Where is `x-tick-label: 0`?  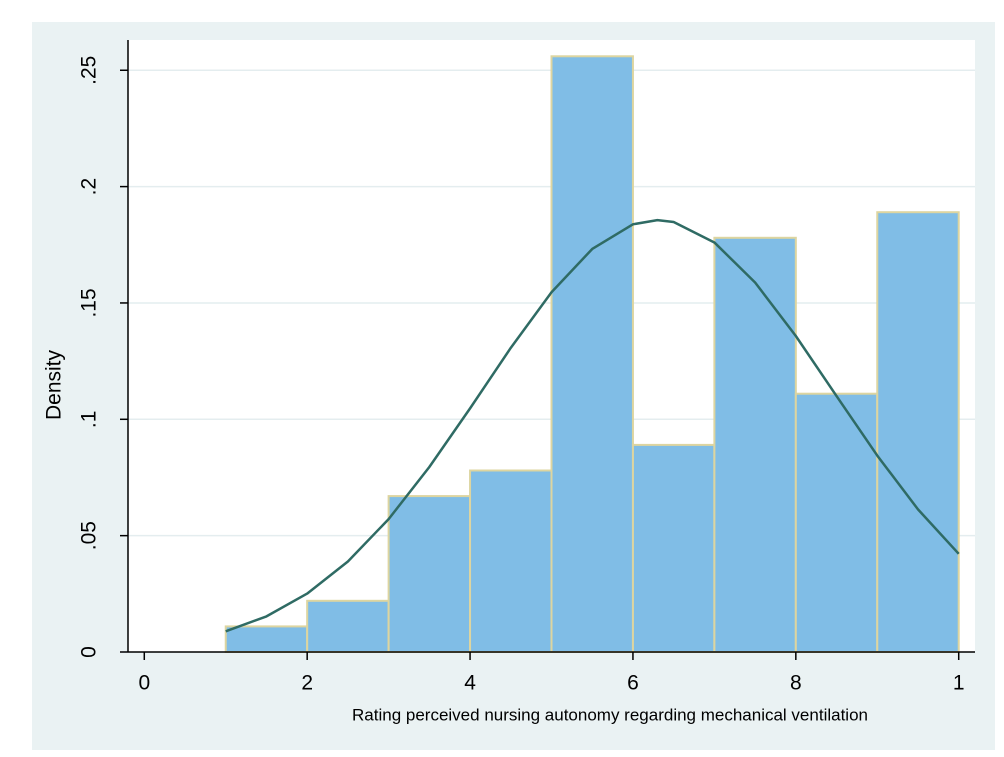
x-tick-label: 0 is located at coordinates (144, 683).